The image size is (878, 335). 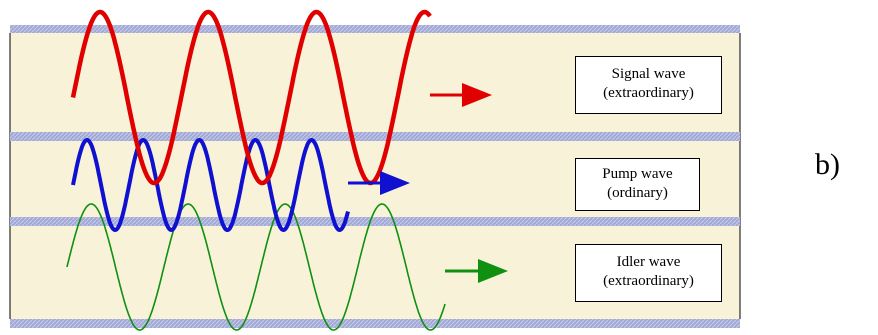 I want to click on idler-arrow-icon, so click(x=476, y=271).